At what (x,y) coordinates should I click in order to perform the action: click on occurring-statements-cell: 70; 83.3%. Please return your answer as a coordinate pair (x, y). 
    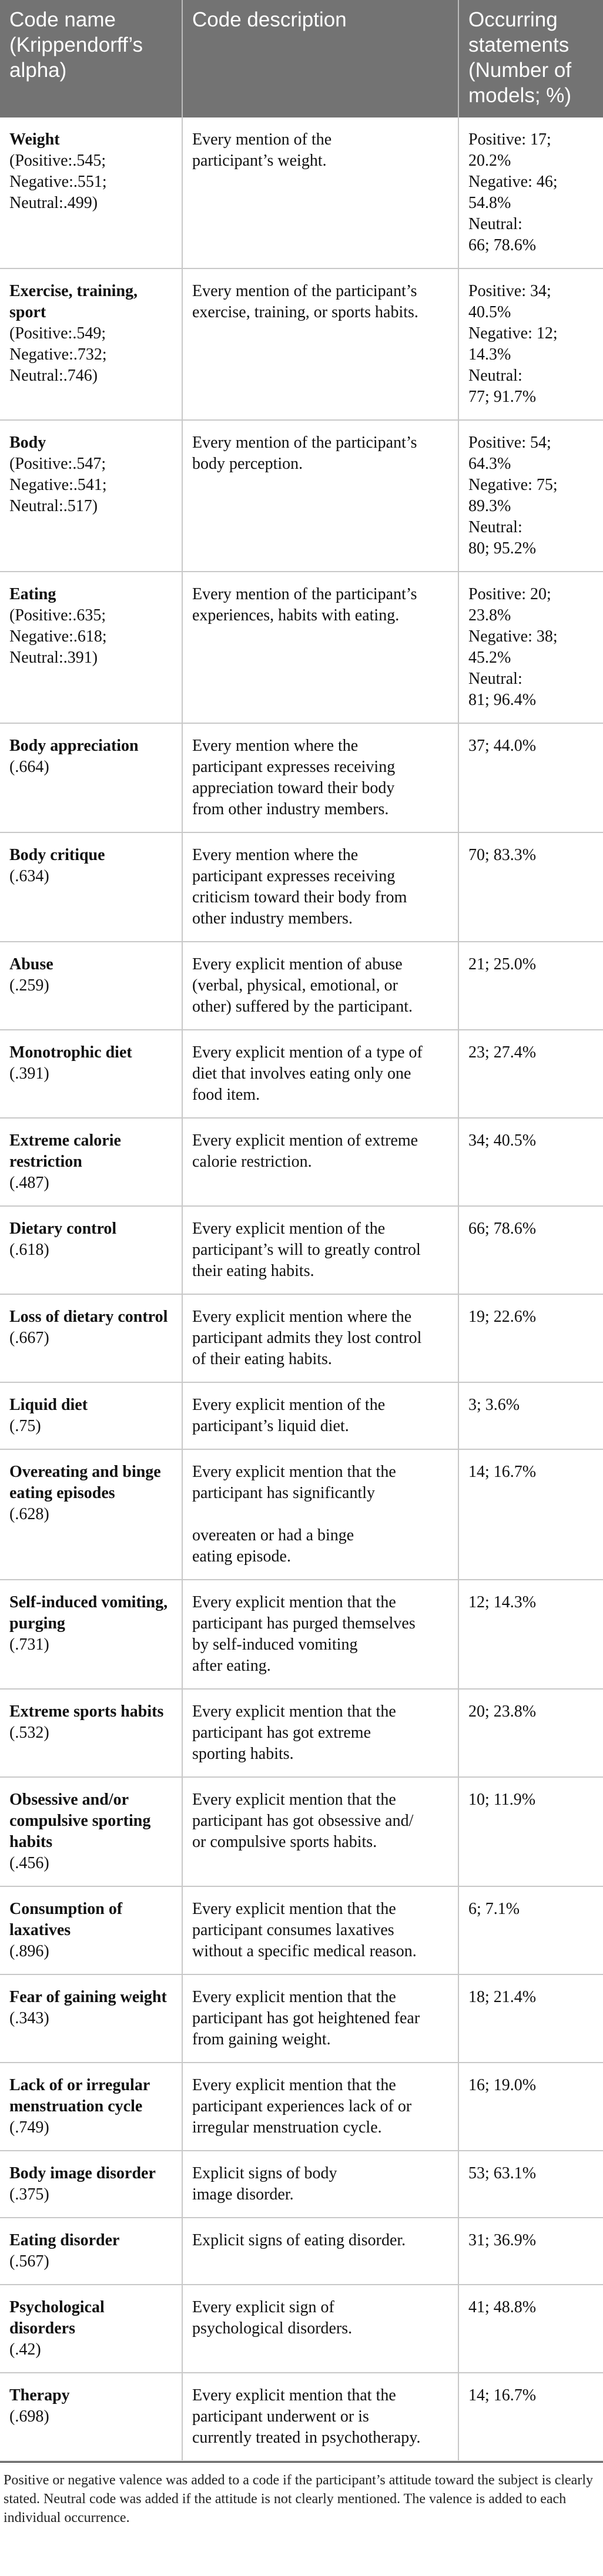
    Looking at the image, I should click on (531, 887).